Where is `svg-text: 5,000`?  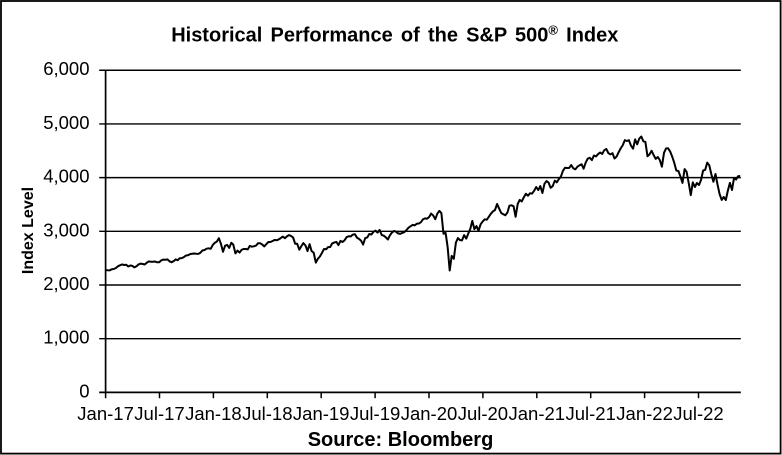
svg-text: 5,000 is located at coordinates (66, 122).